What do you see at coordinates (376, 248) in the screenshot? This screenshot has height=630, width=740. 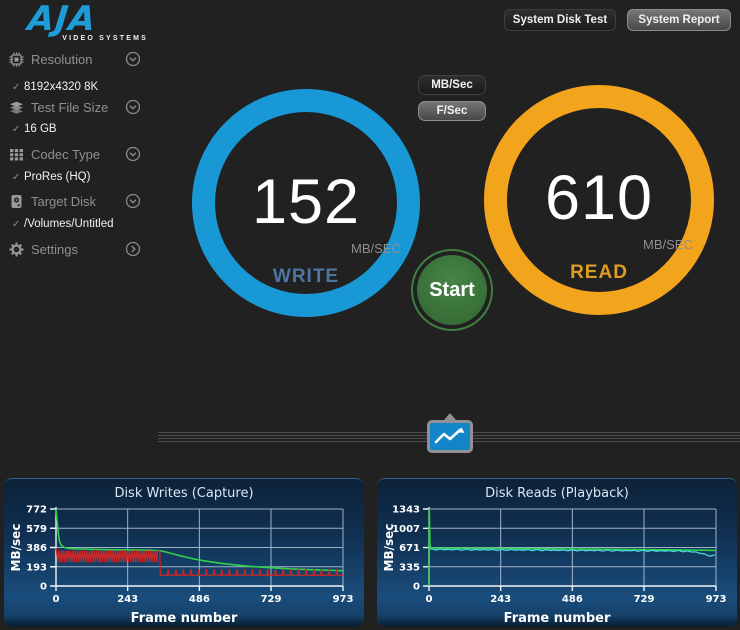 I see `write-speed-unit: MB/SEC` at bounding box center [376, 248].